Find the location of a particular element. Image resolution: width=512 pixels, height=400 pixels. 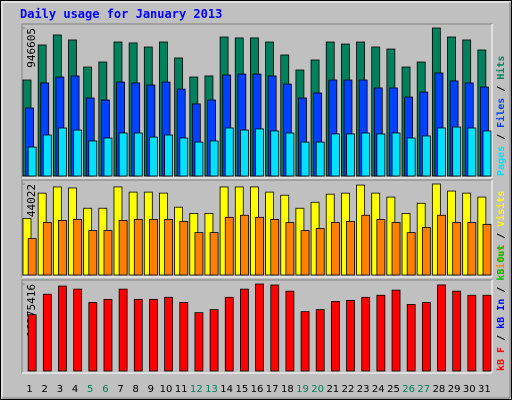

x-tick-label: 3 is located at coordinates (60, 389).